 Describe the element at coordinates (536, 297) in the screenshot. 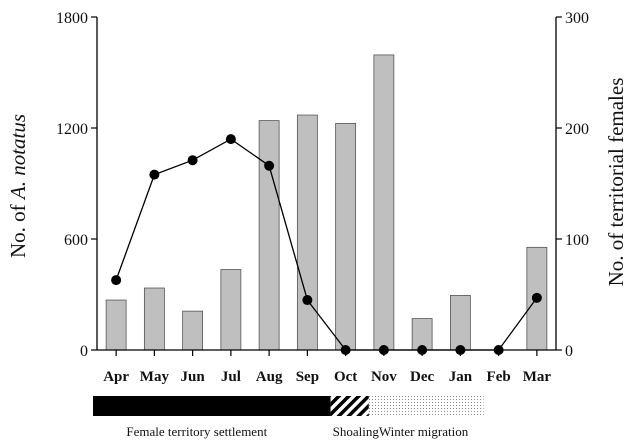

I see `point-mar` at that location.